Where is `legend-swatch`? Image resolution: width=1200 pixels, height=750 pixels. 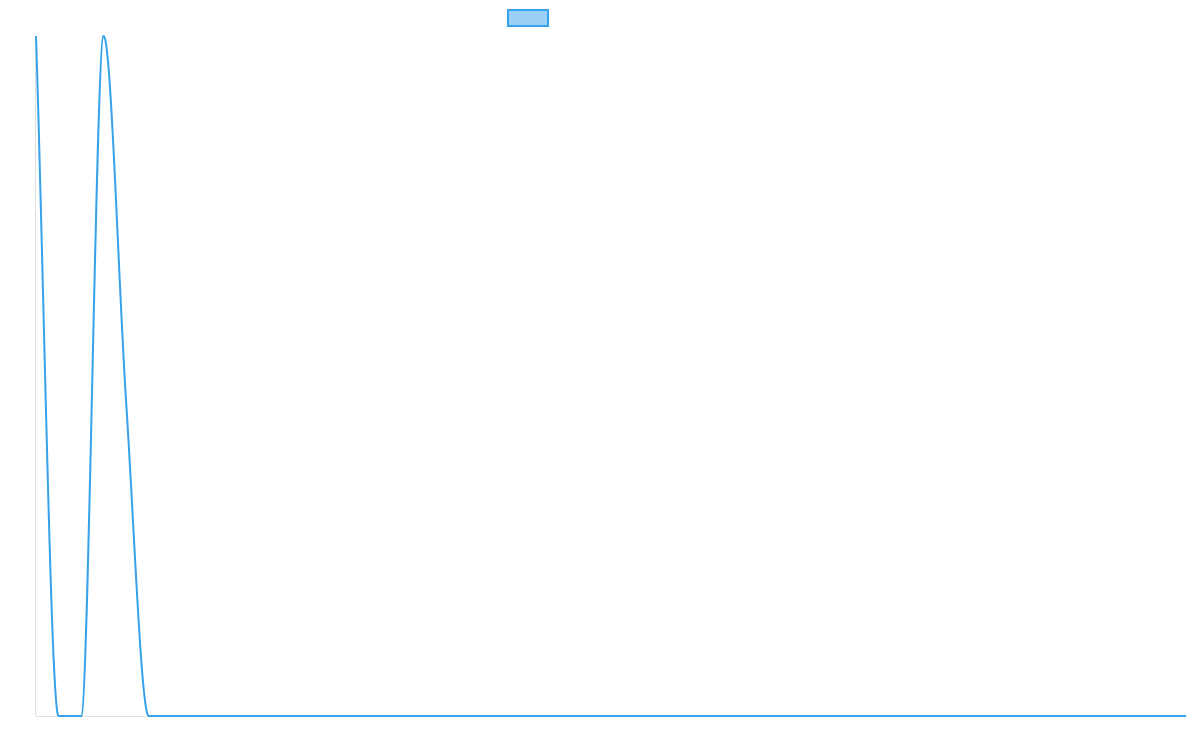 legend-swatch is located at coordinates (528, 18).